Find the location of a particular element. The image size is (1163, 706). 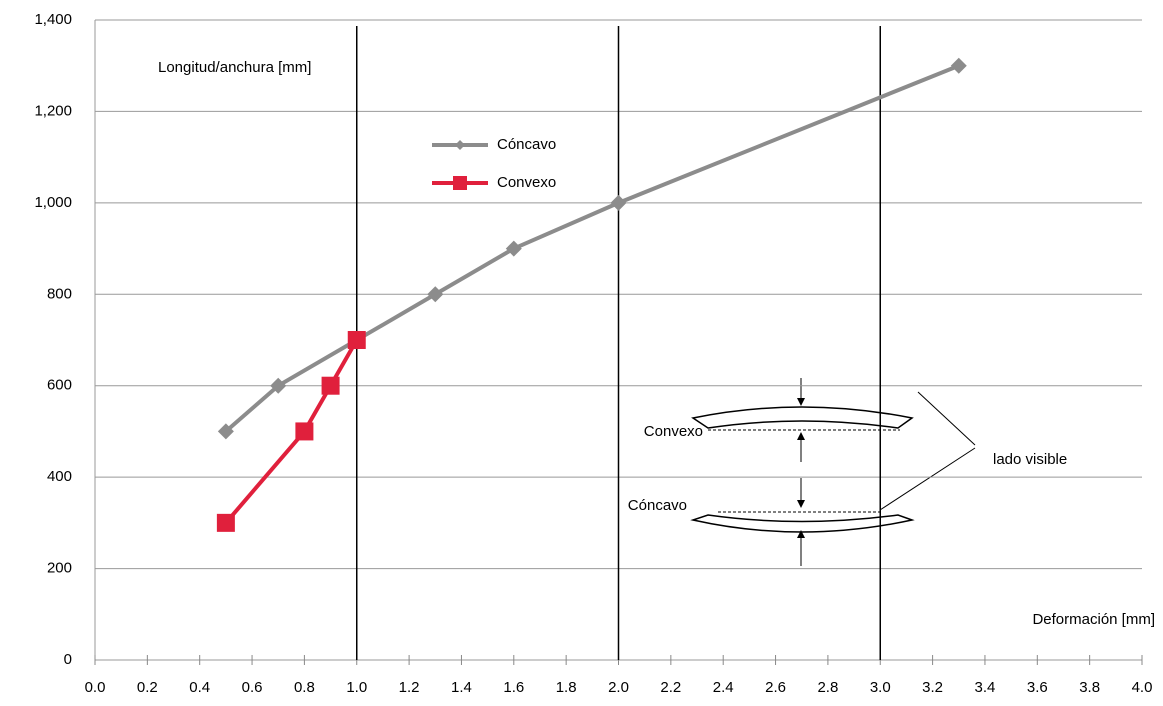

x-tick-label: 1.4 is located at coordinates (461, 687).